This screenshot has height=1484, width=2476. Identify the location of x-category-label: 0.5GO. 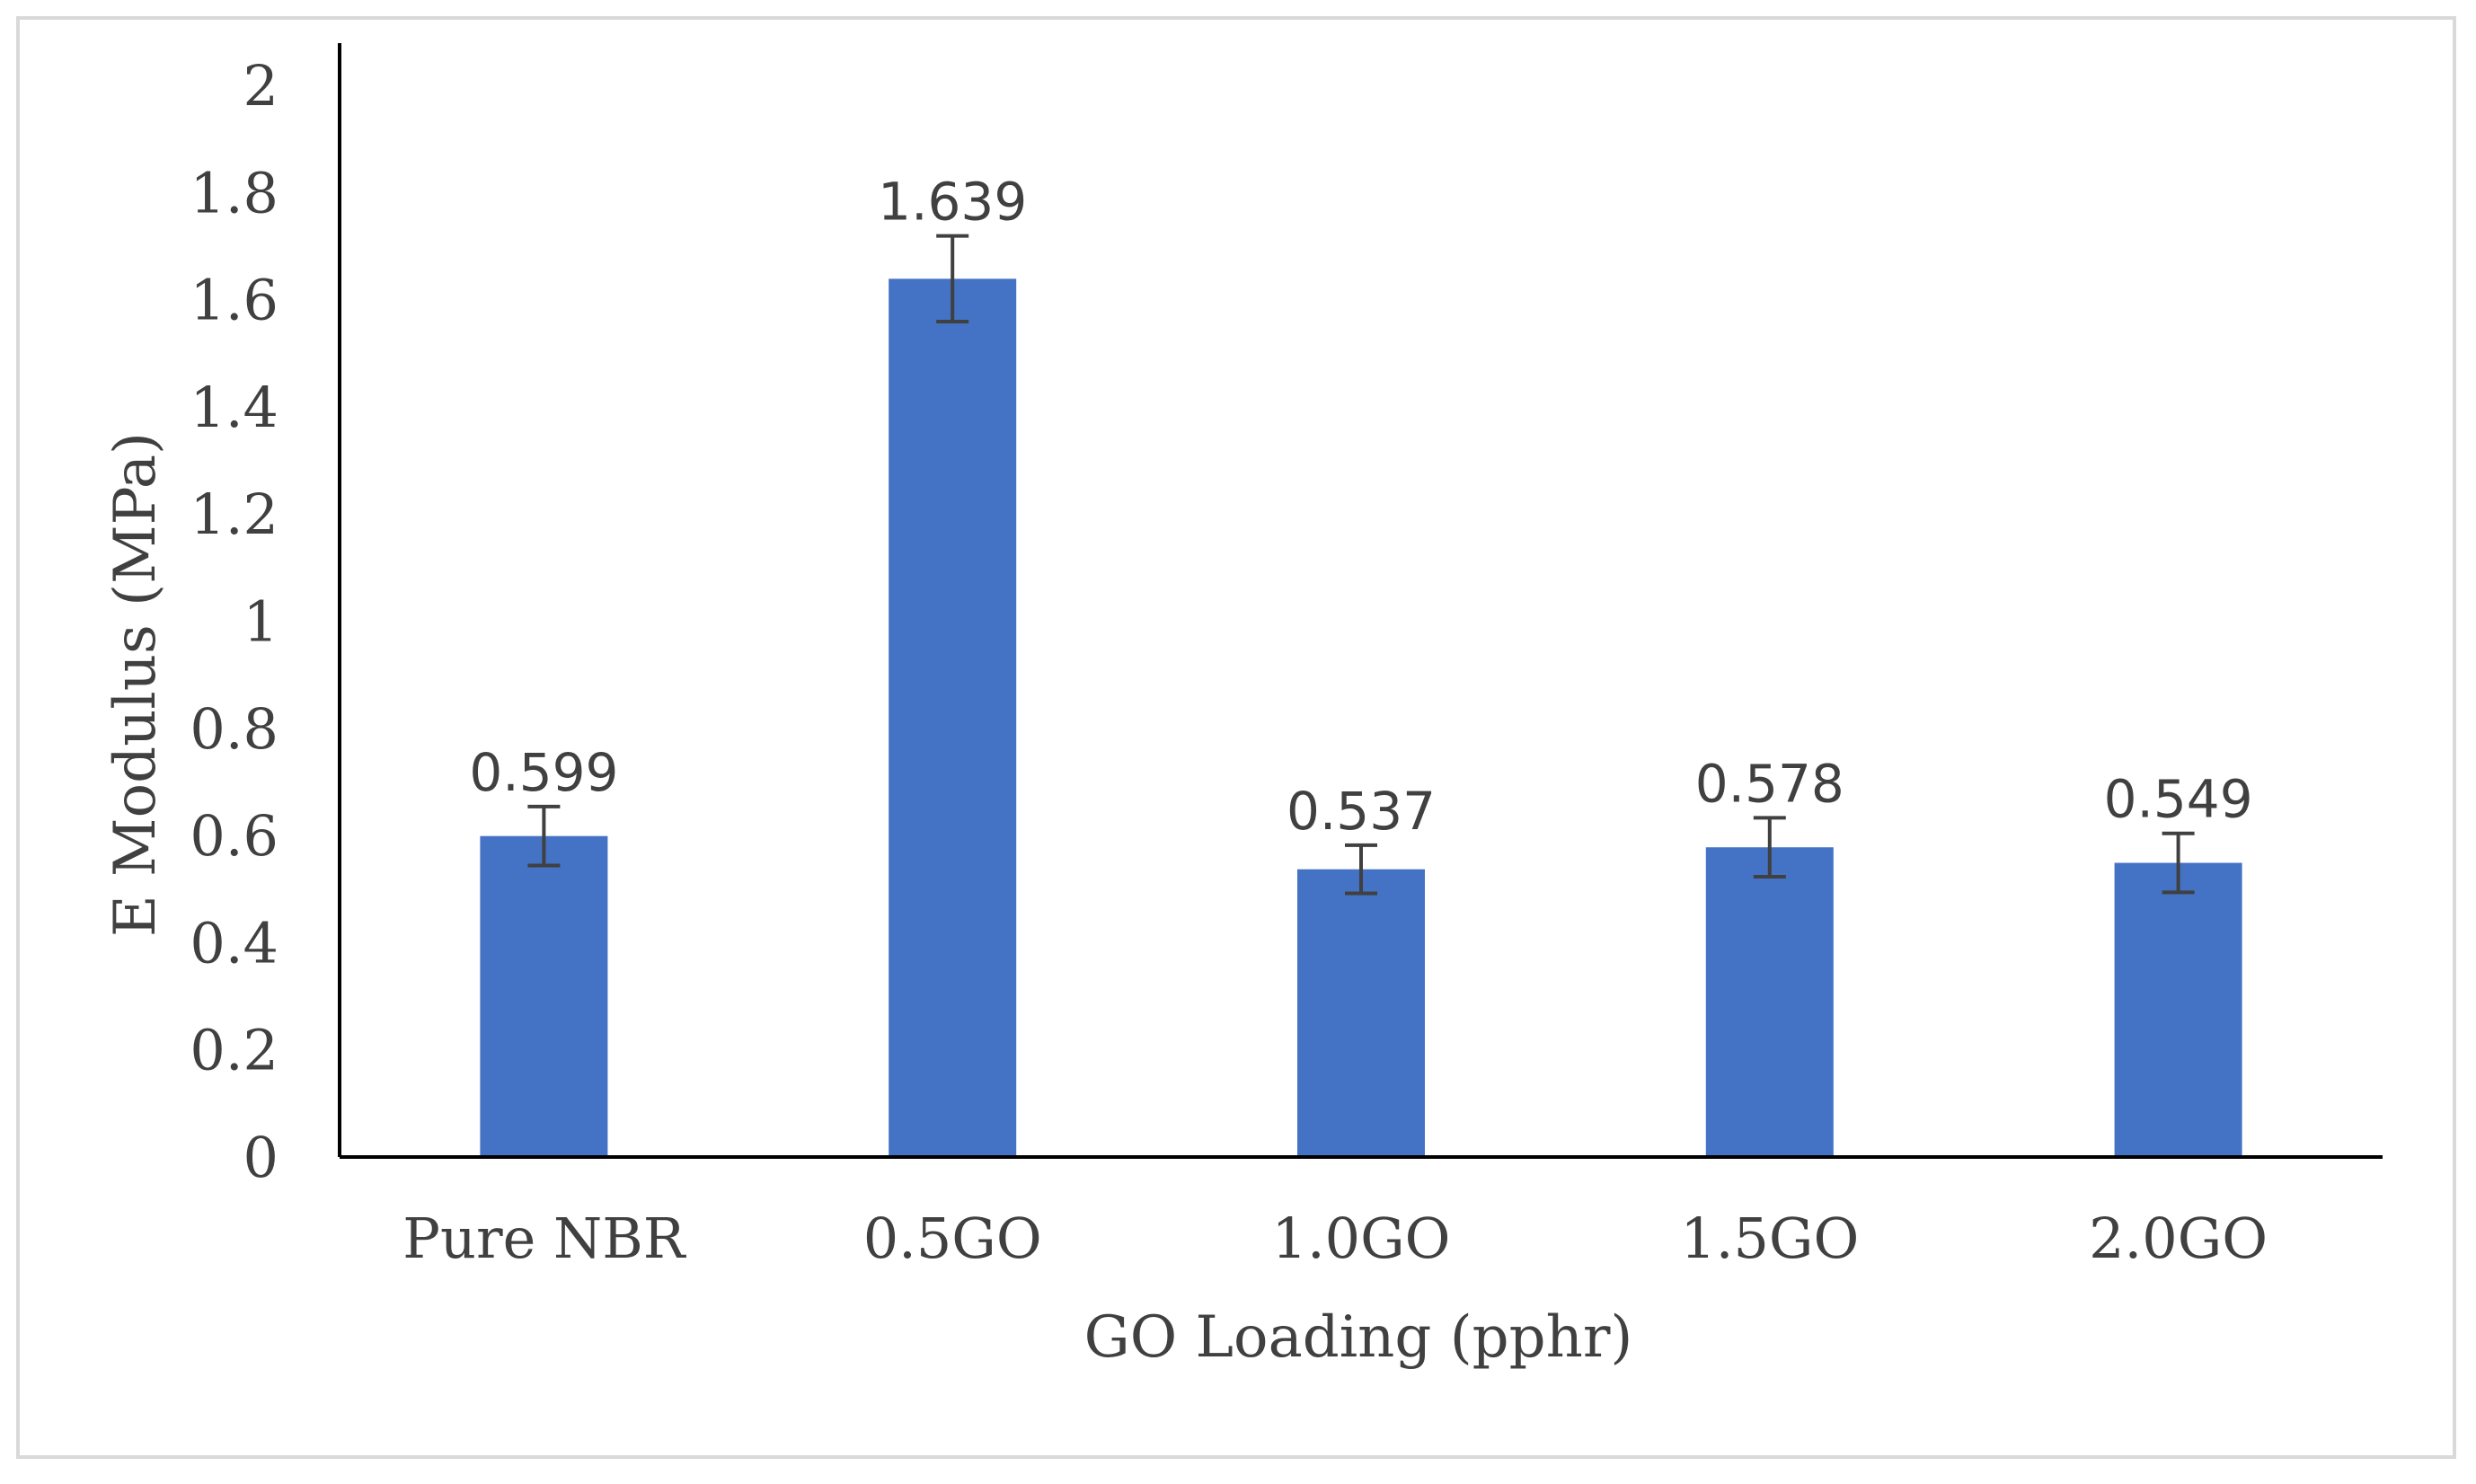
(952, 1238).